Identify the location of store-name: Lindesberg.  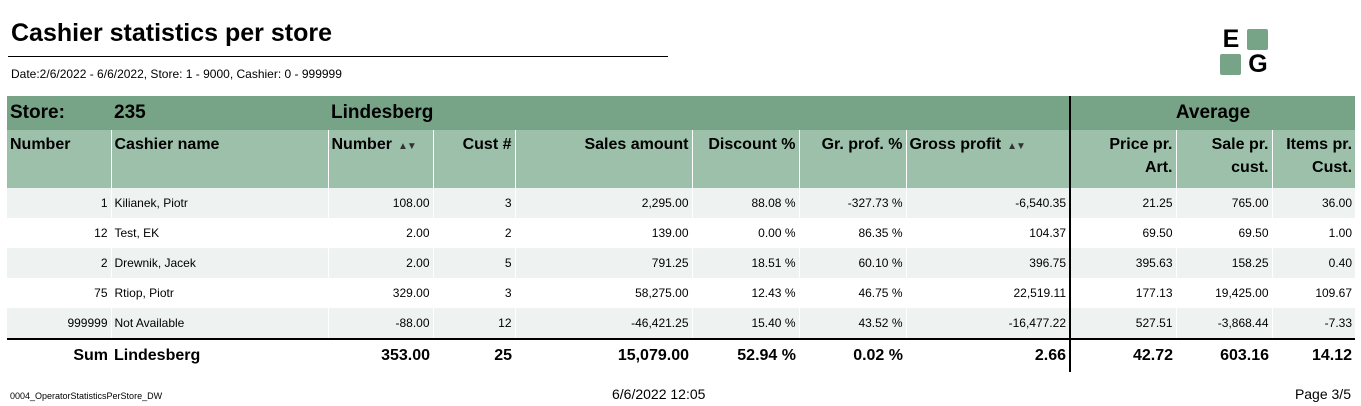
(699, 113).